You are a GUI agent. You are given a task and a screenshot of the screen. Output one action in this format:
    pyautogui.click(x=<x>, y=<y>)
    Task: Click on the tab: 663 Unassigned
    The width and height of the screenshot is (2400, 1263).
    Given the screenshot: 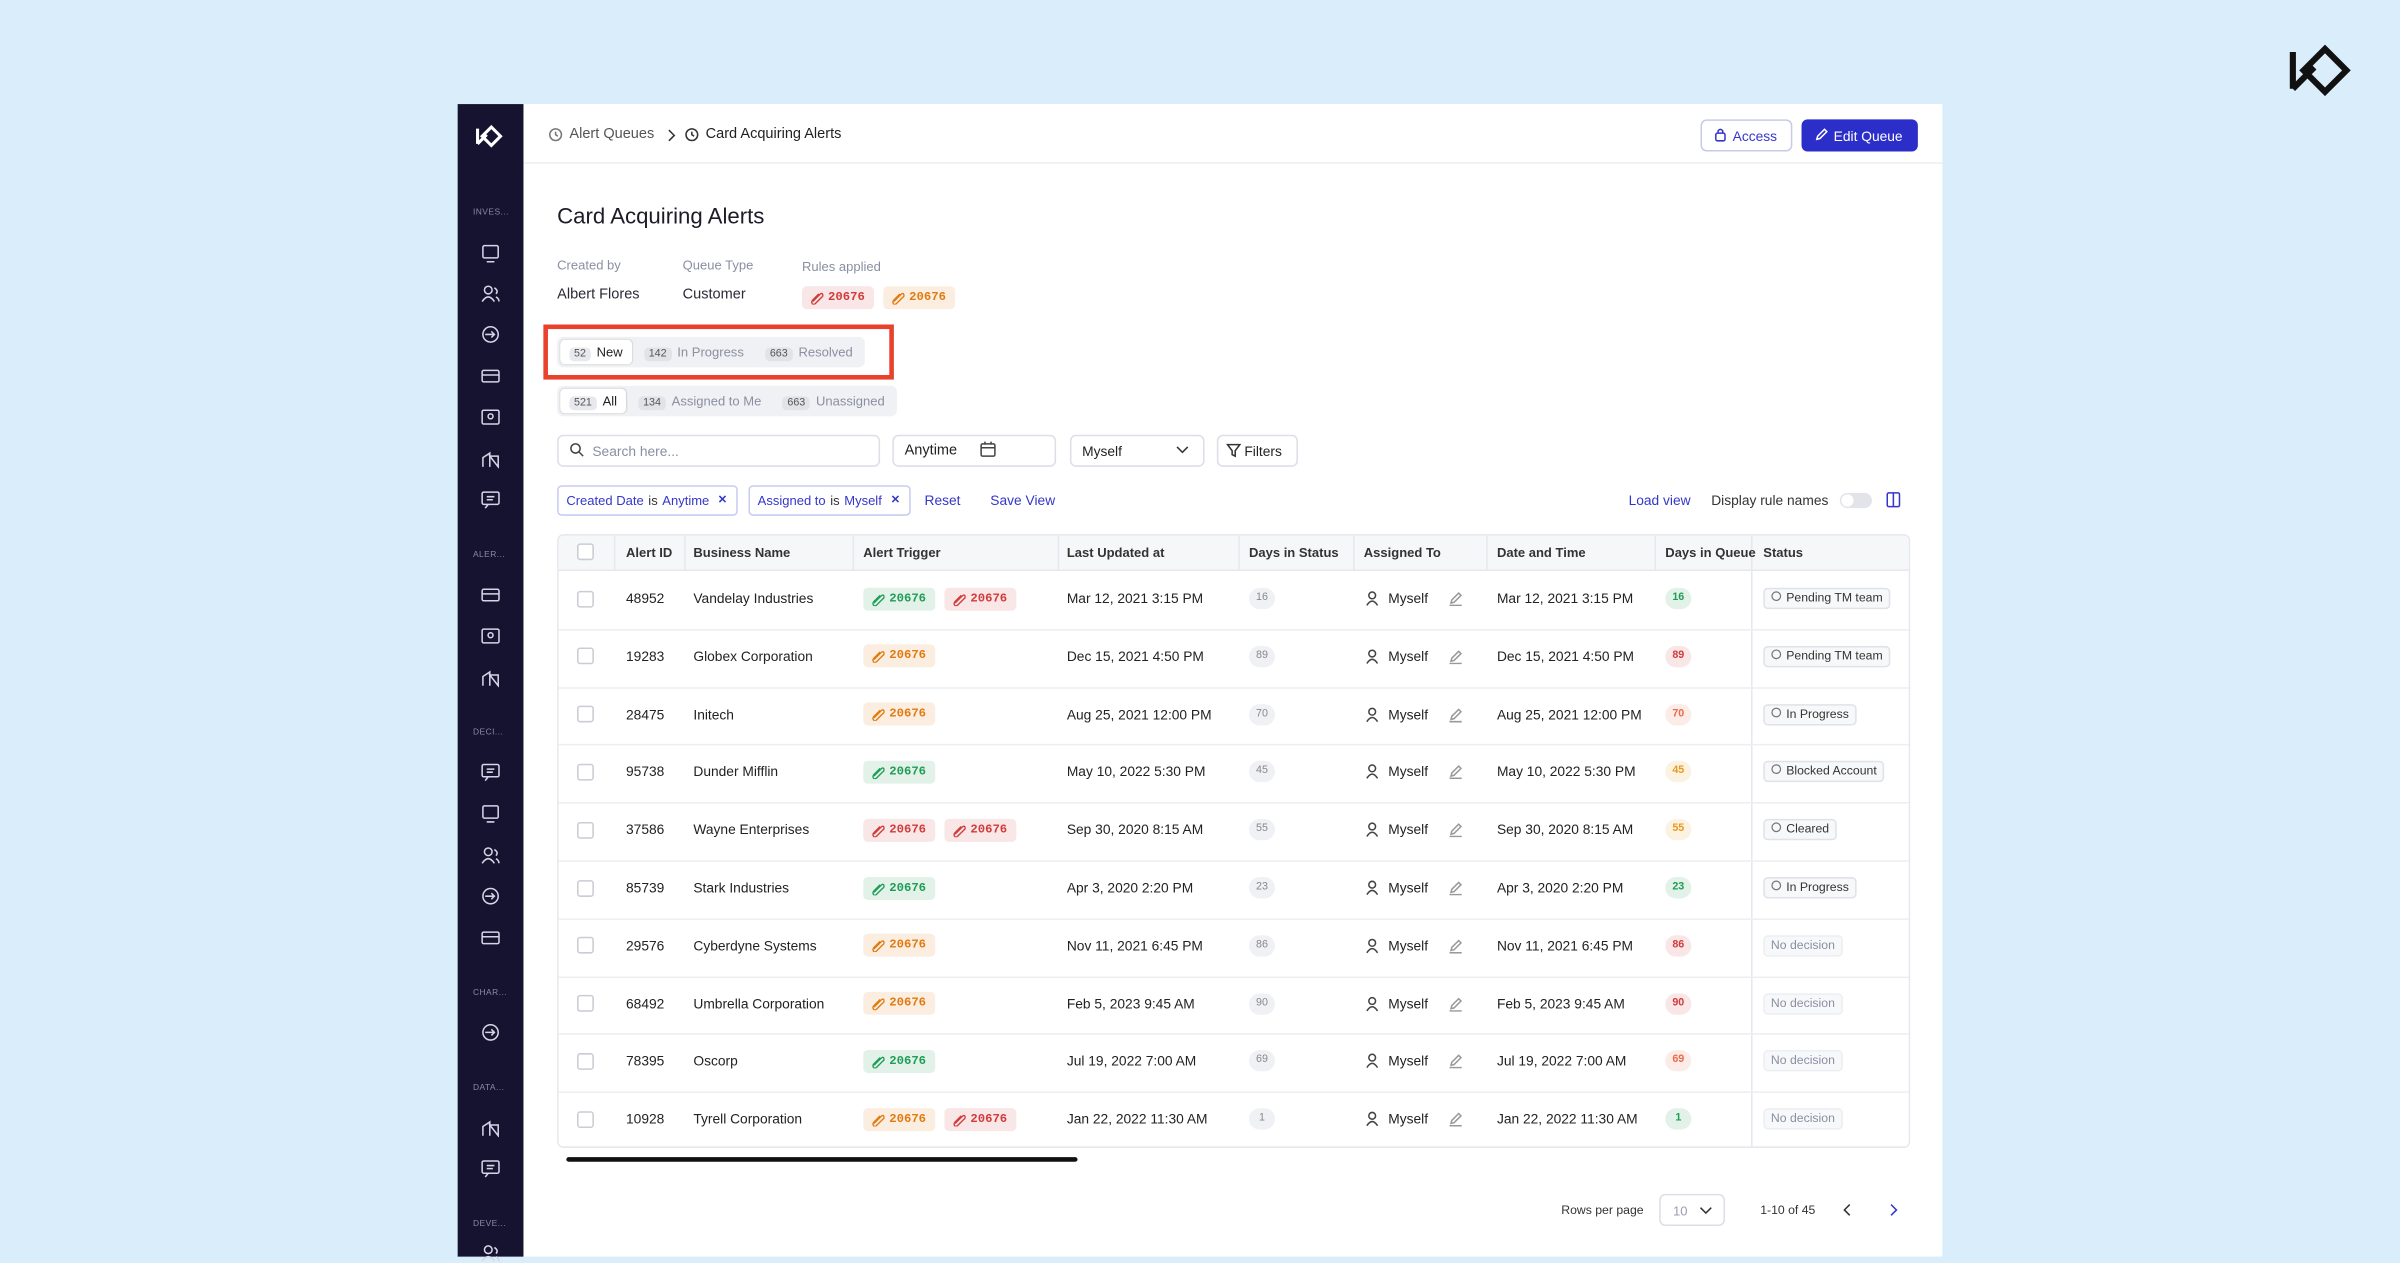 What is the action you would take?
    pyautogui.click(x=834, y=401)
    